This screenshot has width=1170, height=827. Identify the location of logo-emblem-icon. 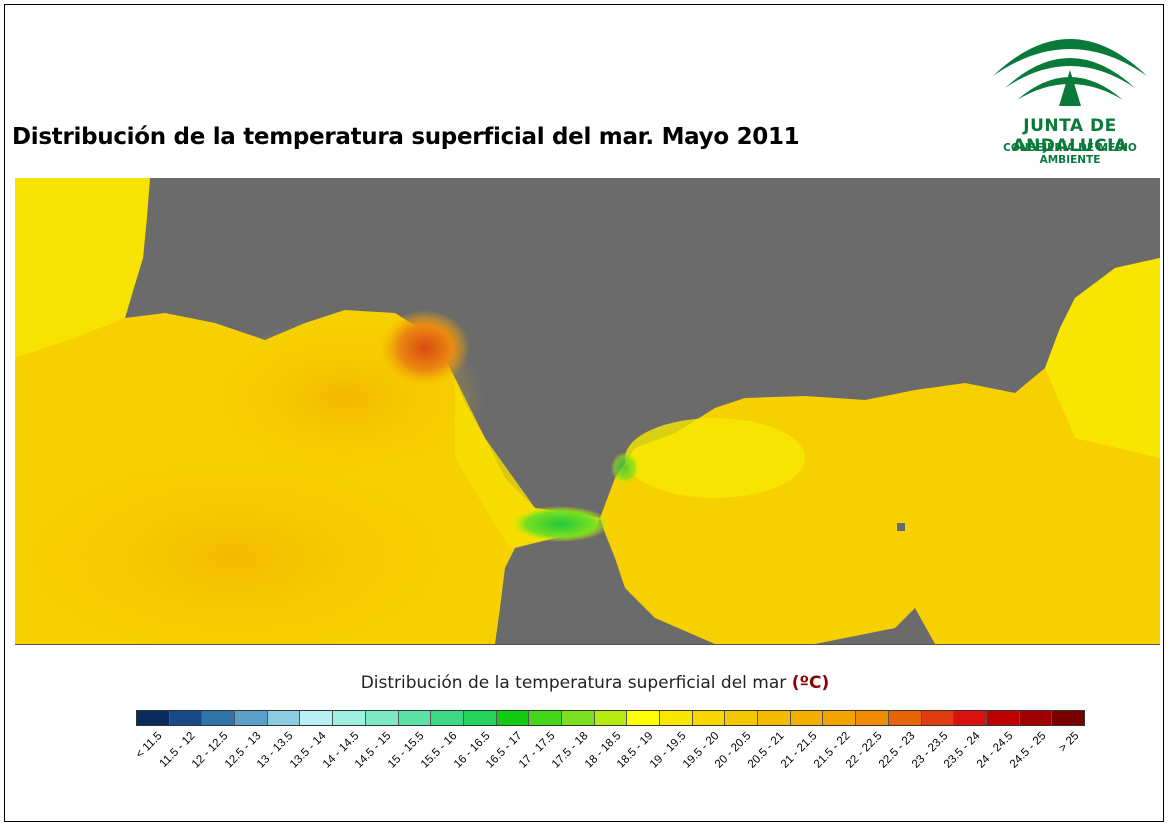
(1070, 72).